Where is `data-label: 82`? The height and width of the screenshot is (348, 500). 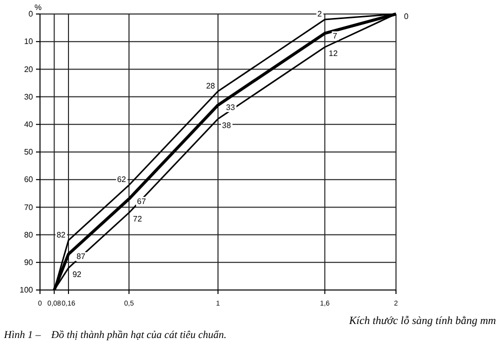
data-label: 82 is located at coordinates (61, 235).